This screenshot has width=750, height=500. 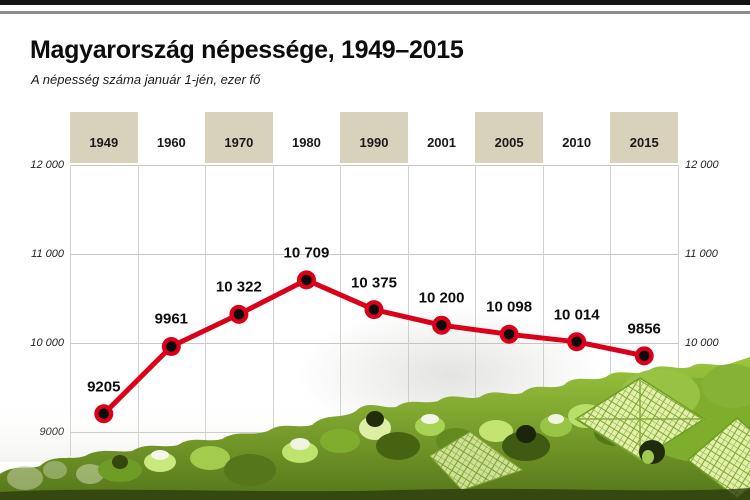 I want to click on value-label-1980: 10 709, so click(x=306, y=253).